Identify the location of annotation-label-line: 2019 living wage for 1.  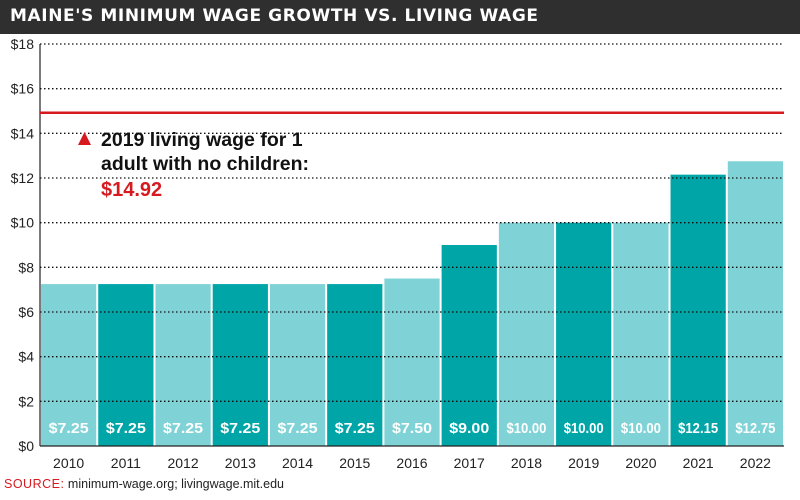
(202, 140).